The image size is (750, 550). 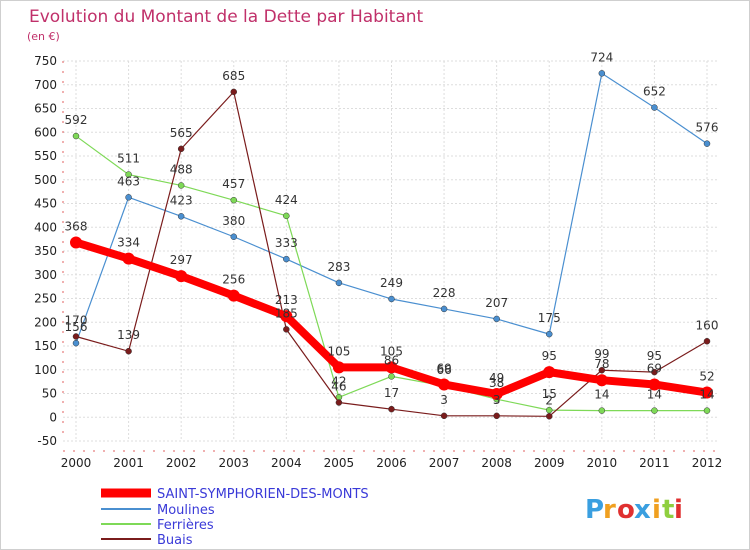 What do you see at coordinates (128, 243) in the screenshot?
I see `data-label: 334` at bounding box center [128, 243].